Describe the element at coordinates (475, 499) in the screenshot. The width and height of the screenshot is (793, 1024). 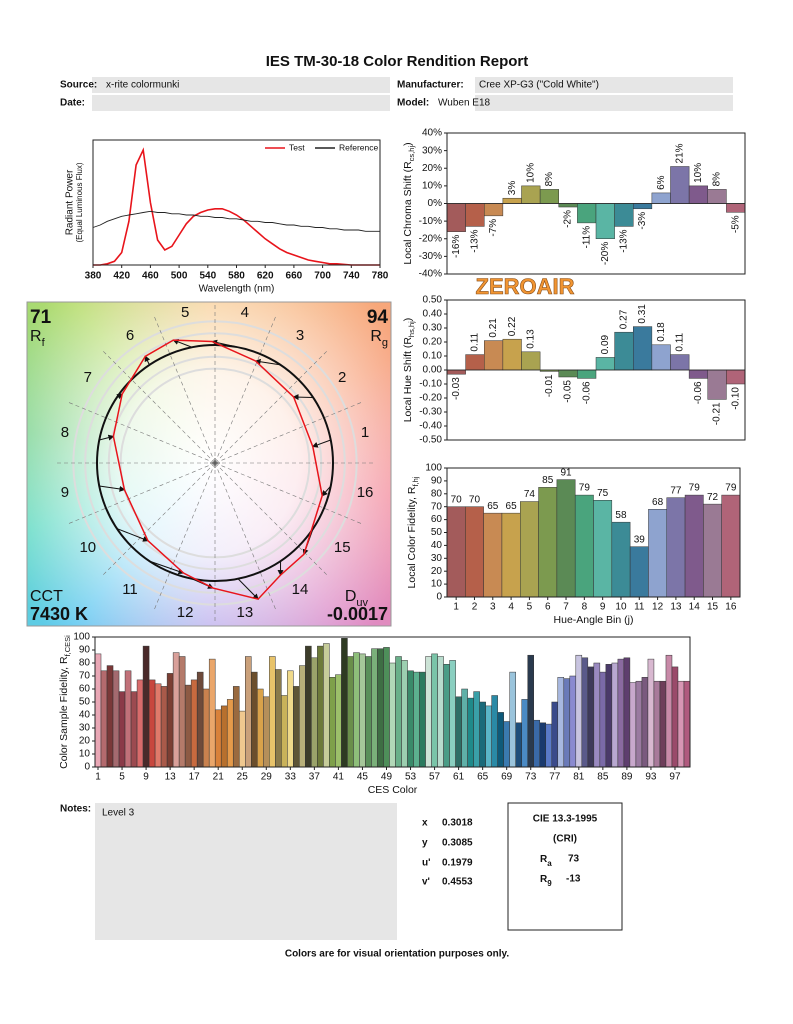
I see `data-label: 70` at that location.